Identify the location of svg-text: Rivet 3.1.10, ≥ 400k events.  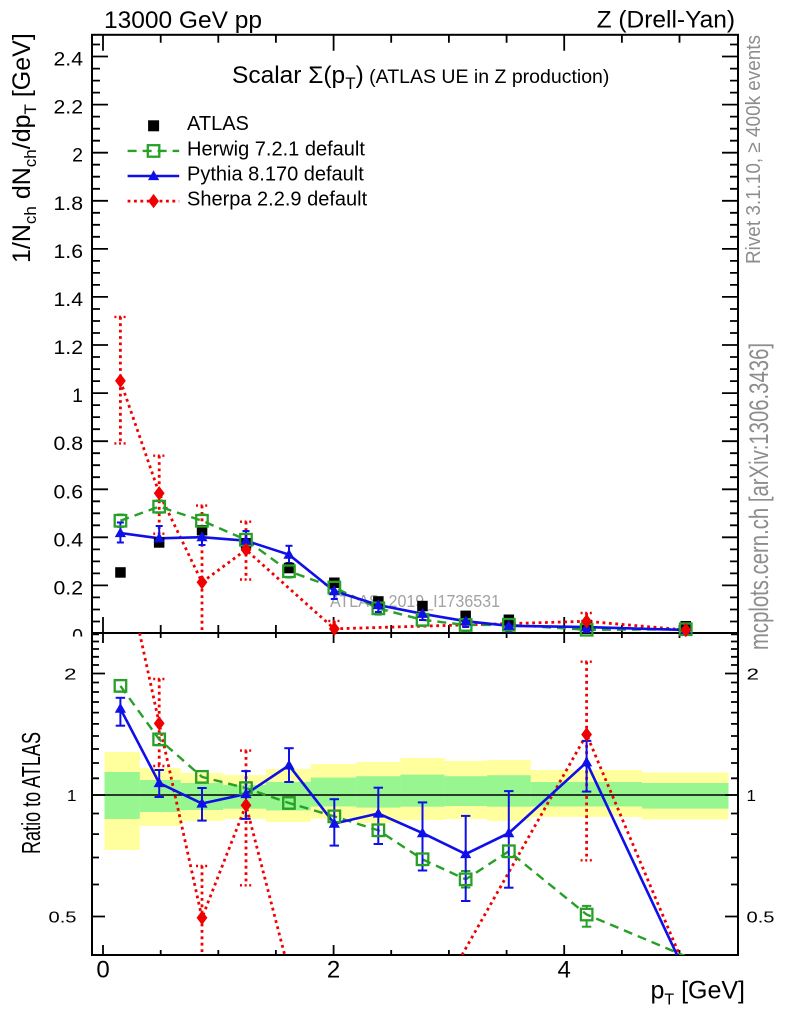
(754, 149).